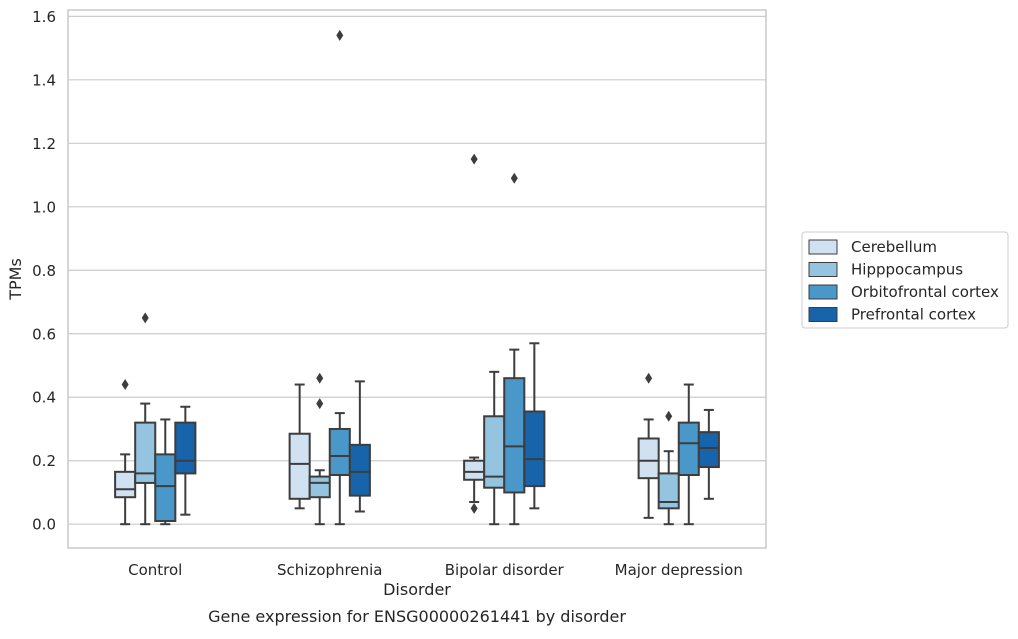 The height and width of the screenshot is (639, 1018). I want to click on y-tick-label: 1.6, so click(44, 17).